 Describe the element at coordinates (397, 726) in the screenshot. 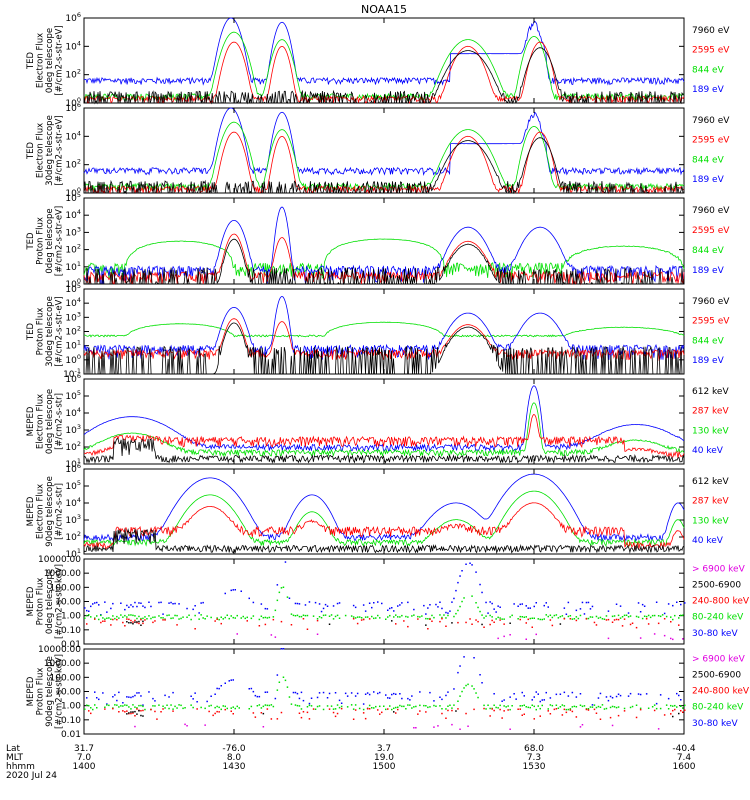

I see `points-magenta` at that location.